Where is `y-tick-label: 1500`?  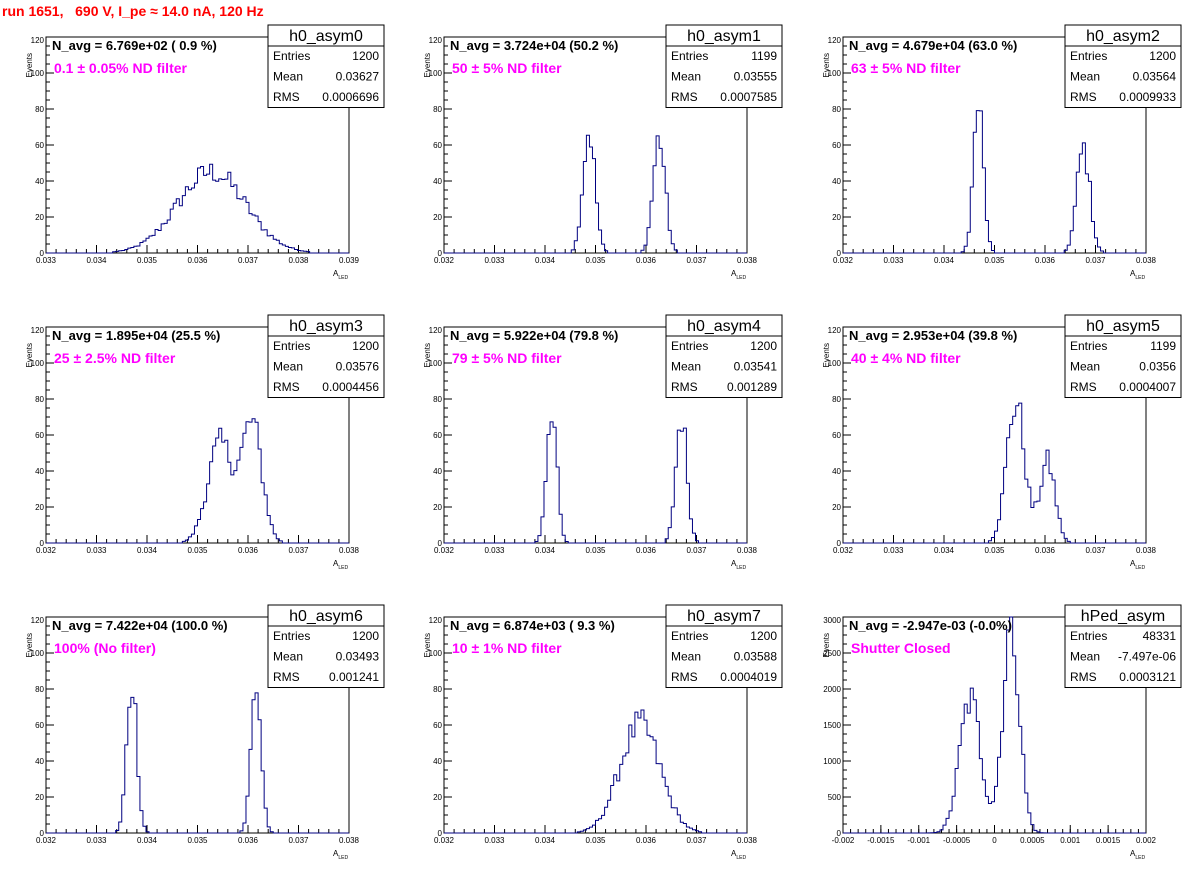 y-tick-label: 1500 is located at coordinates (832, 725).